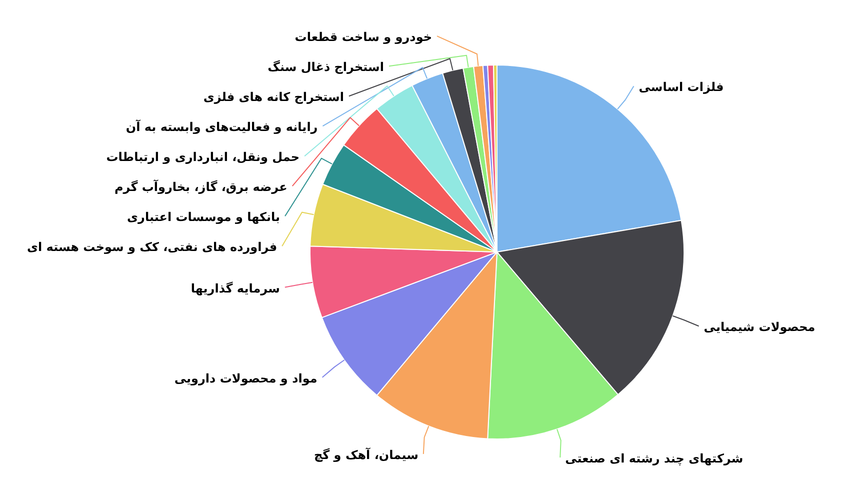  What do you see at coordinates (203, 217) in the screenshot?
I see `slice-label: بانکها و موسسات اعتباری` at bounding box center [203, 217].